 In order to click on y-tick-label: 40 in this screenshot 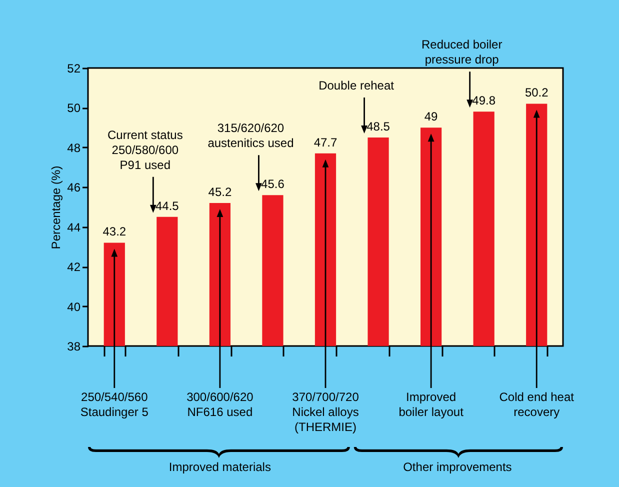, I will do `click(74, 307)`.